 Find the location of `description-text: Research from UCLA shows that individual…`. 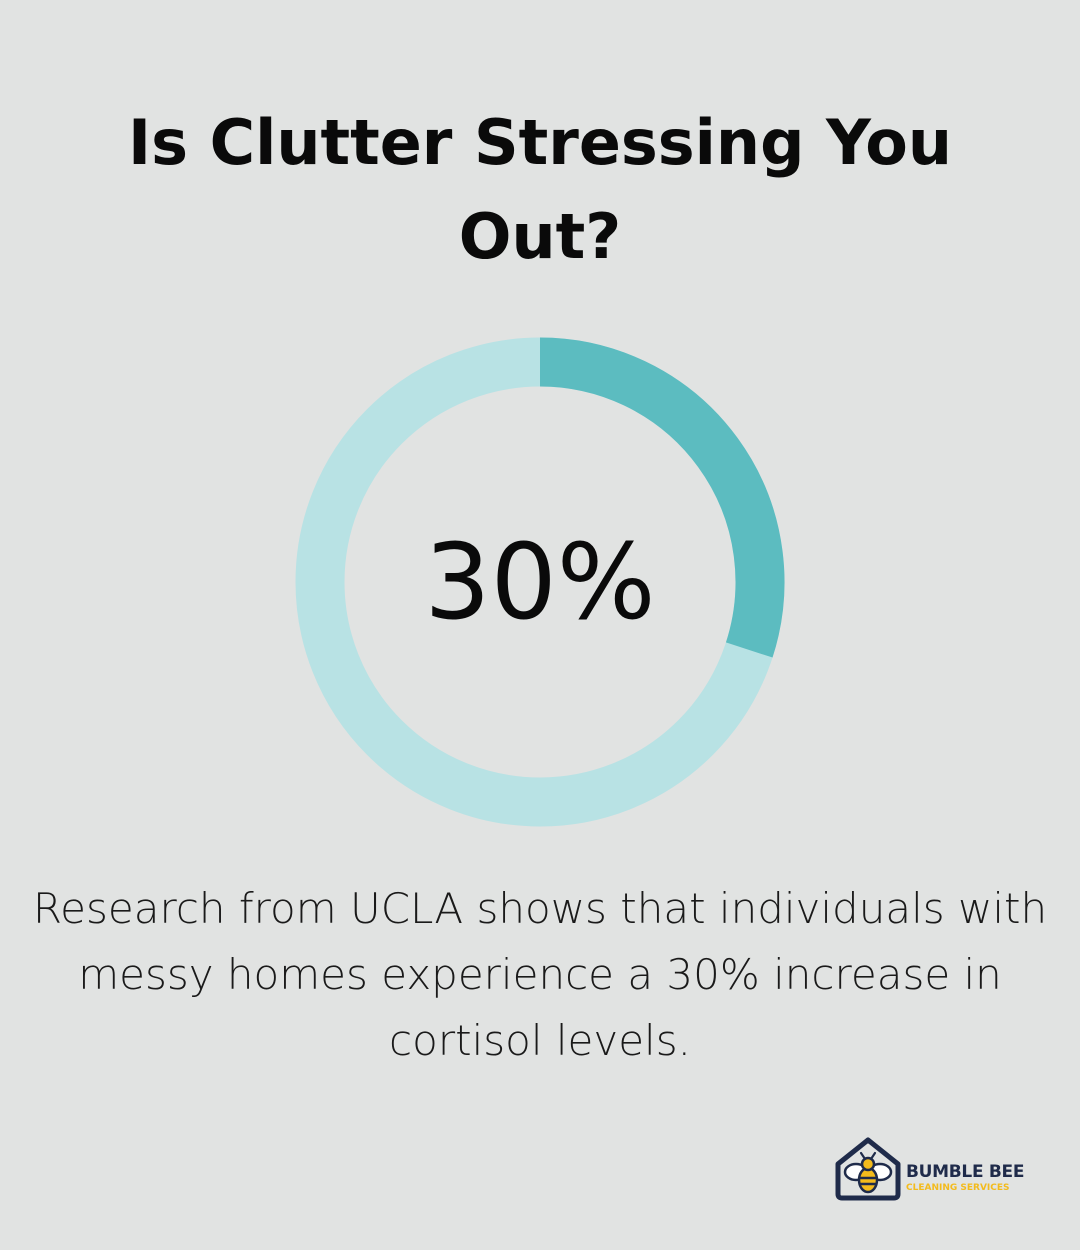

description-text: Research from UCLA shows that individual… is located at coordinates (540, 974).